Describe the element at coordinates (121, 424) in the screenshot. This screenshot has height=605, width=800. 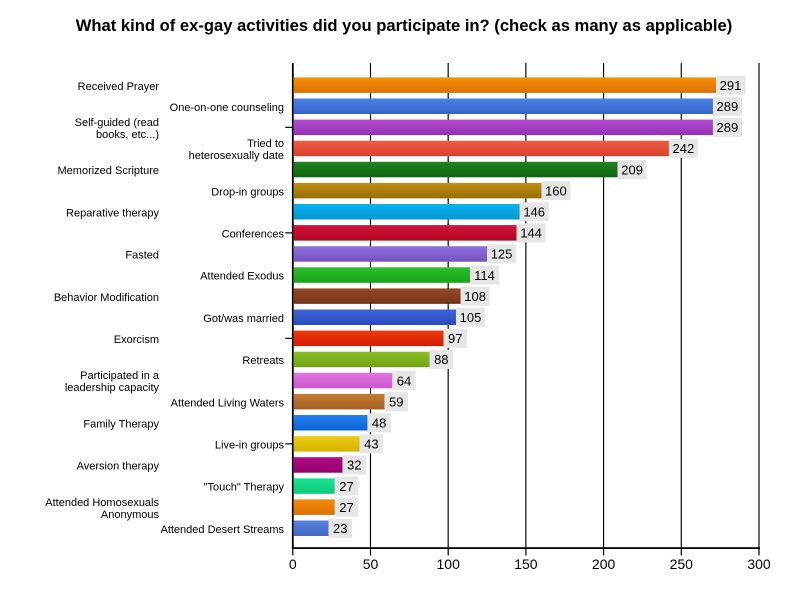
I see `svg-text: Family Therapy` at that location.